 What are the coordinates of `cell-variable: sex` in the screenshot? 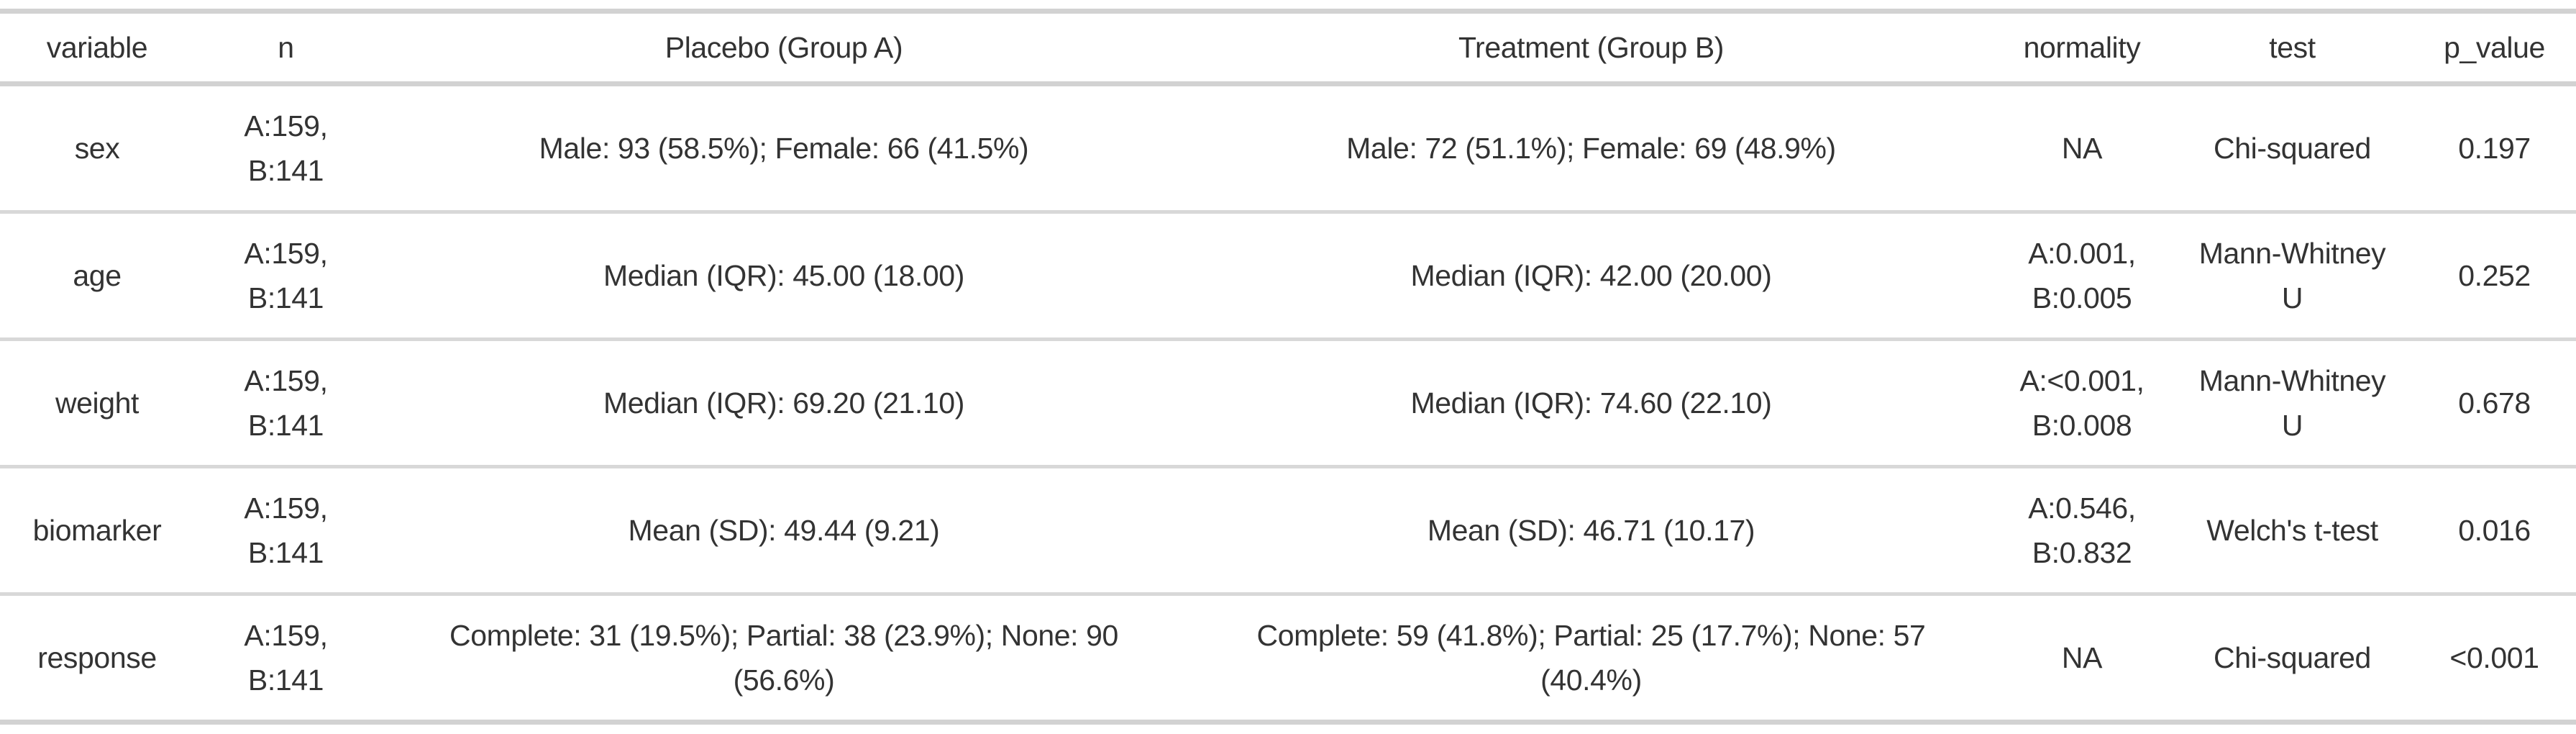 It's located at (97, 148).